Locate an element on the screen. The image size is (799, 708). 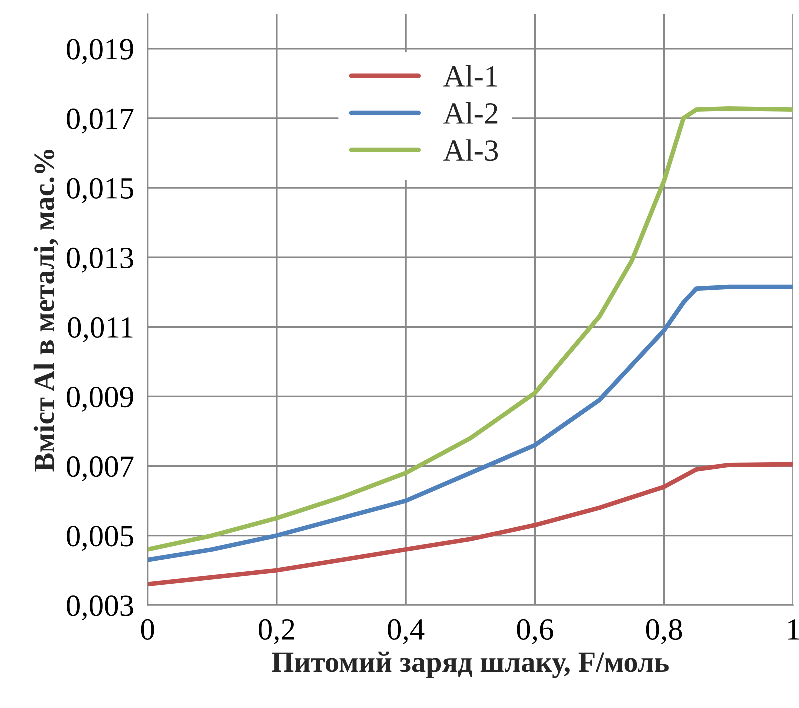
y-tick-label: 0,017 is located at coordinates (100, 121).